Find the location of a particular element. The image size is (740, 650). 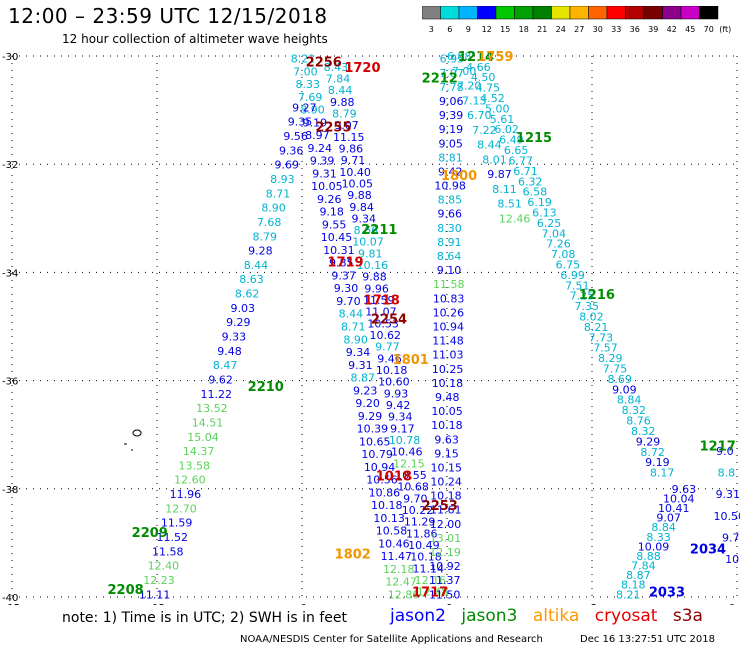

wave-height-value: 9.31 is located at coordinates (728, 494).